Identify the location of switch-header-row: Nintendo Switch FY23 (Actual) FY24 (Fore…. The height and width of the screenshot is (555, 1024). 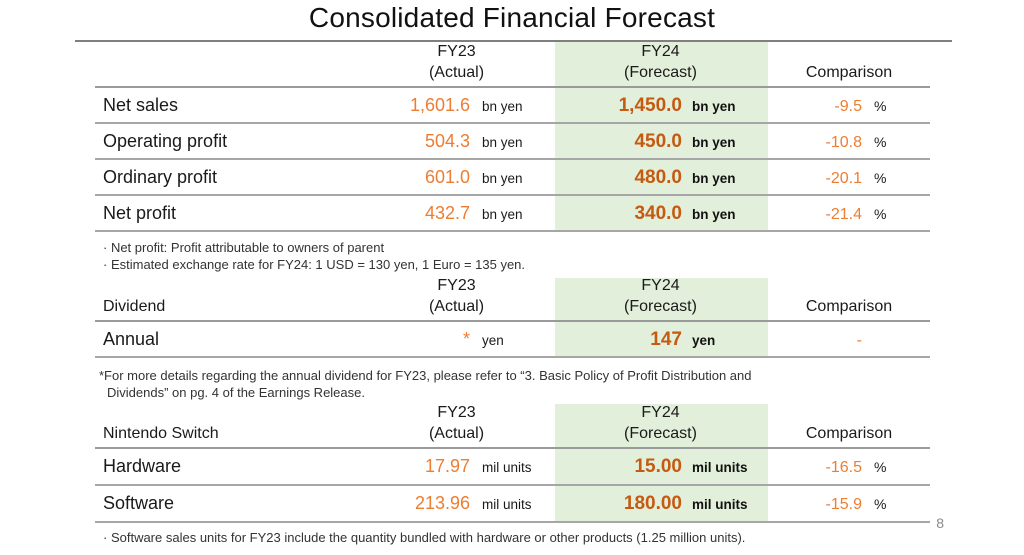
(512, 426).